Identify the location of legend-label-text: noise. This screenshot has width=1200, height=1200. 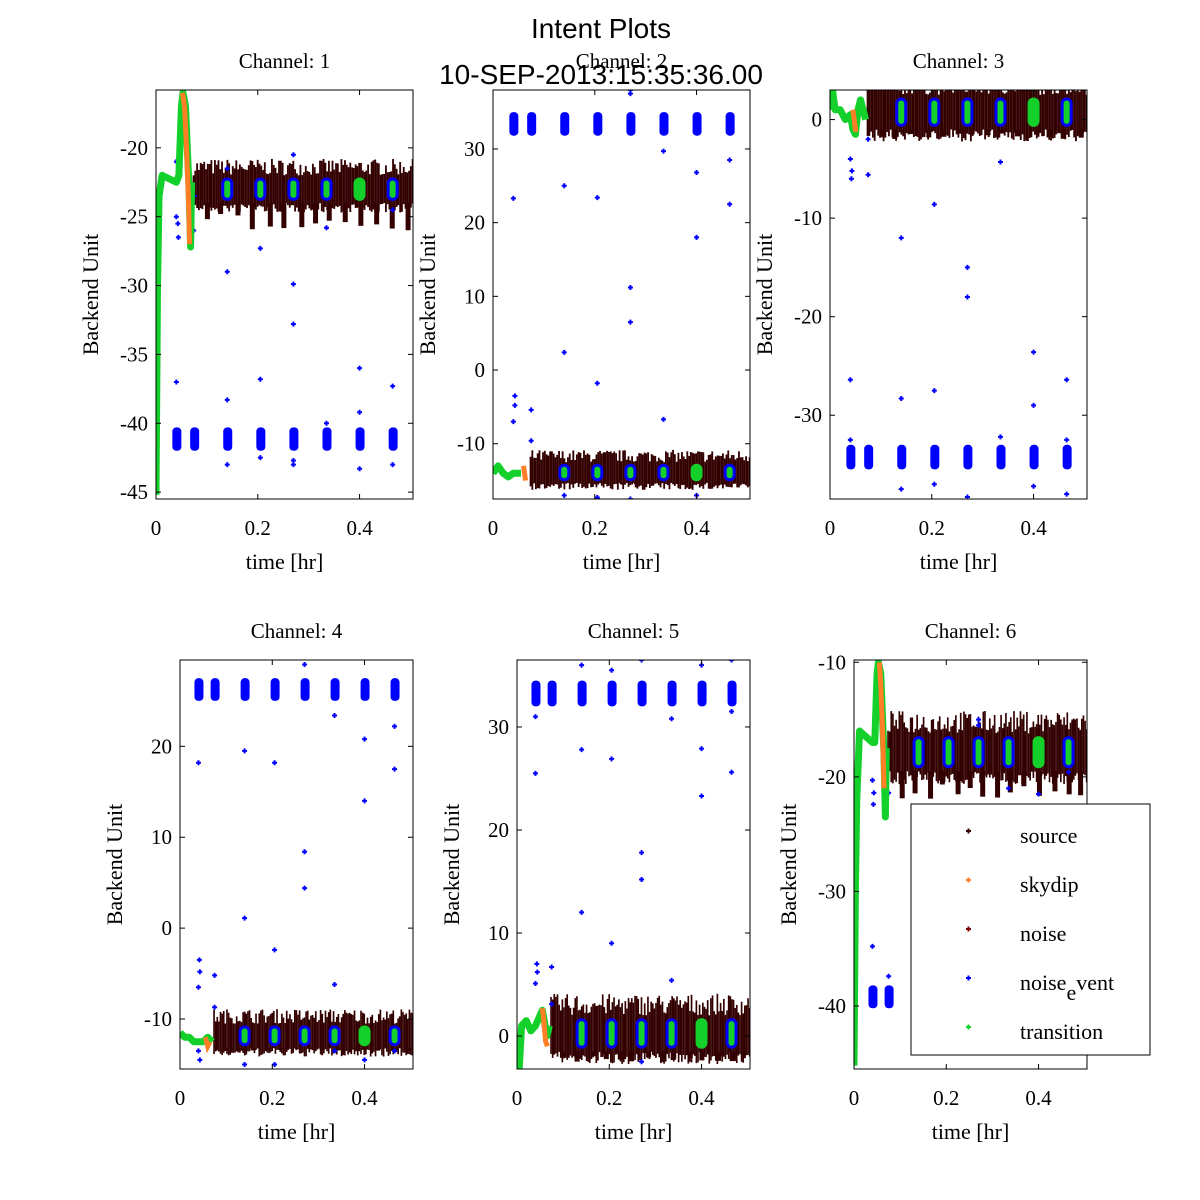
(1043, 982).